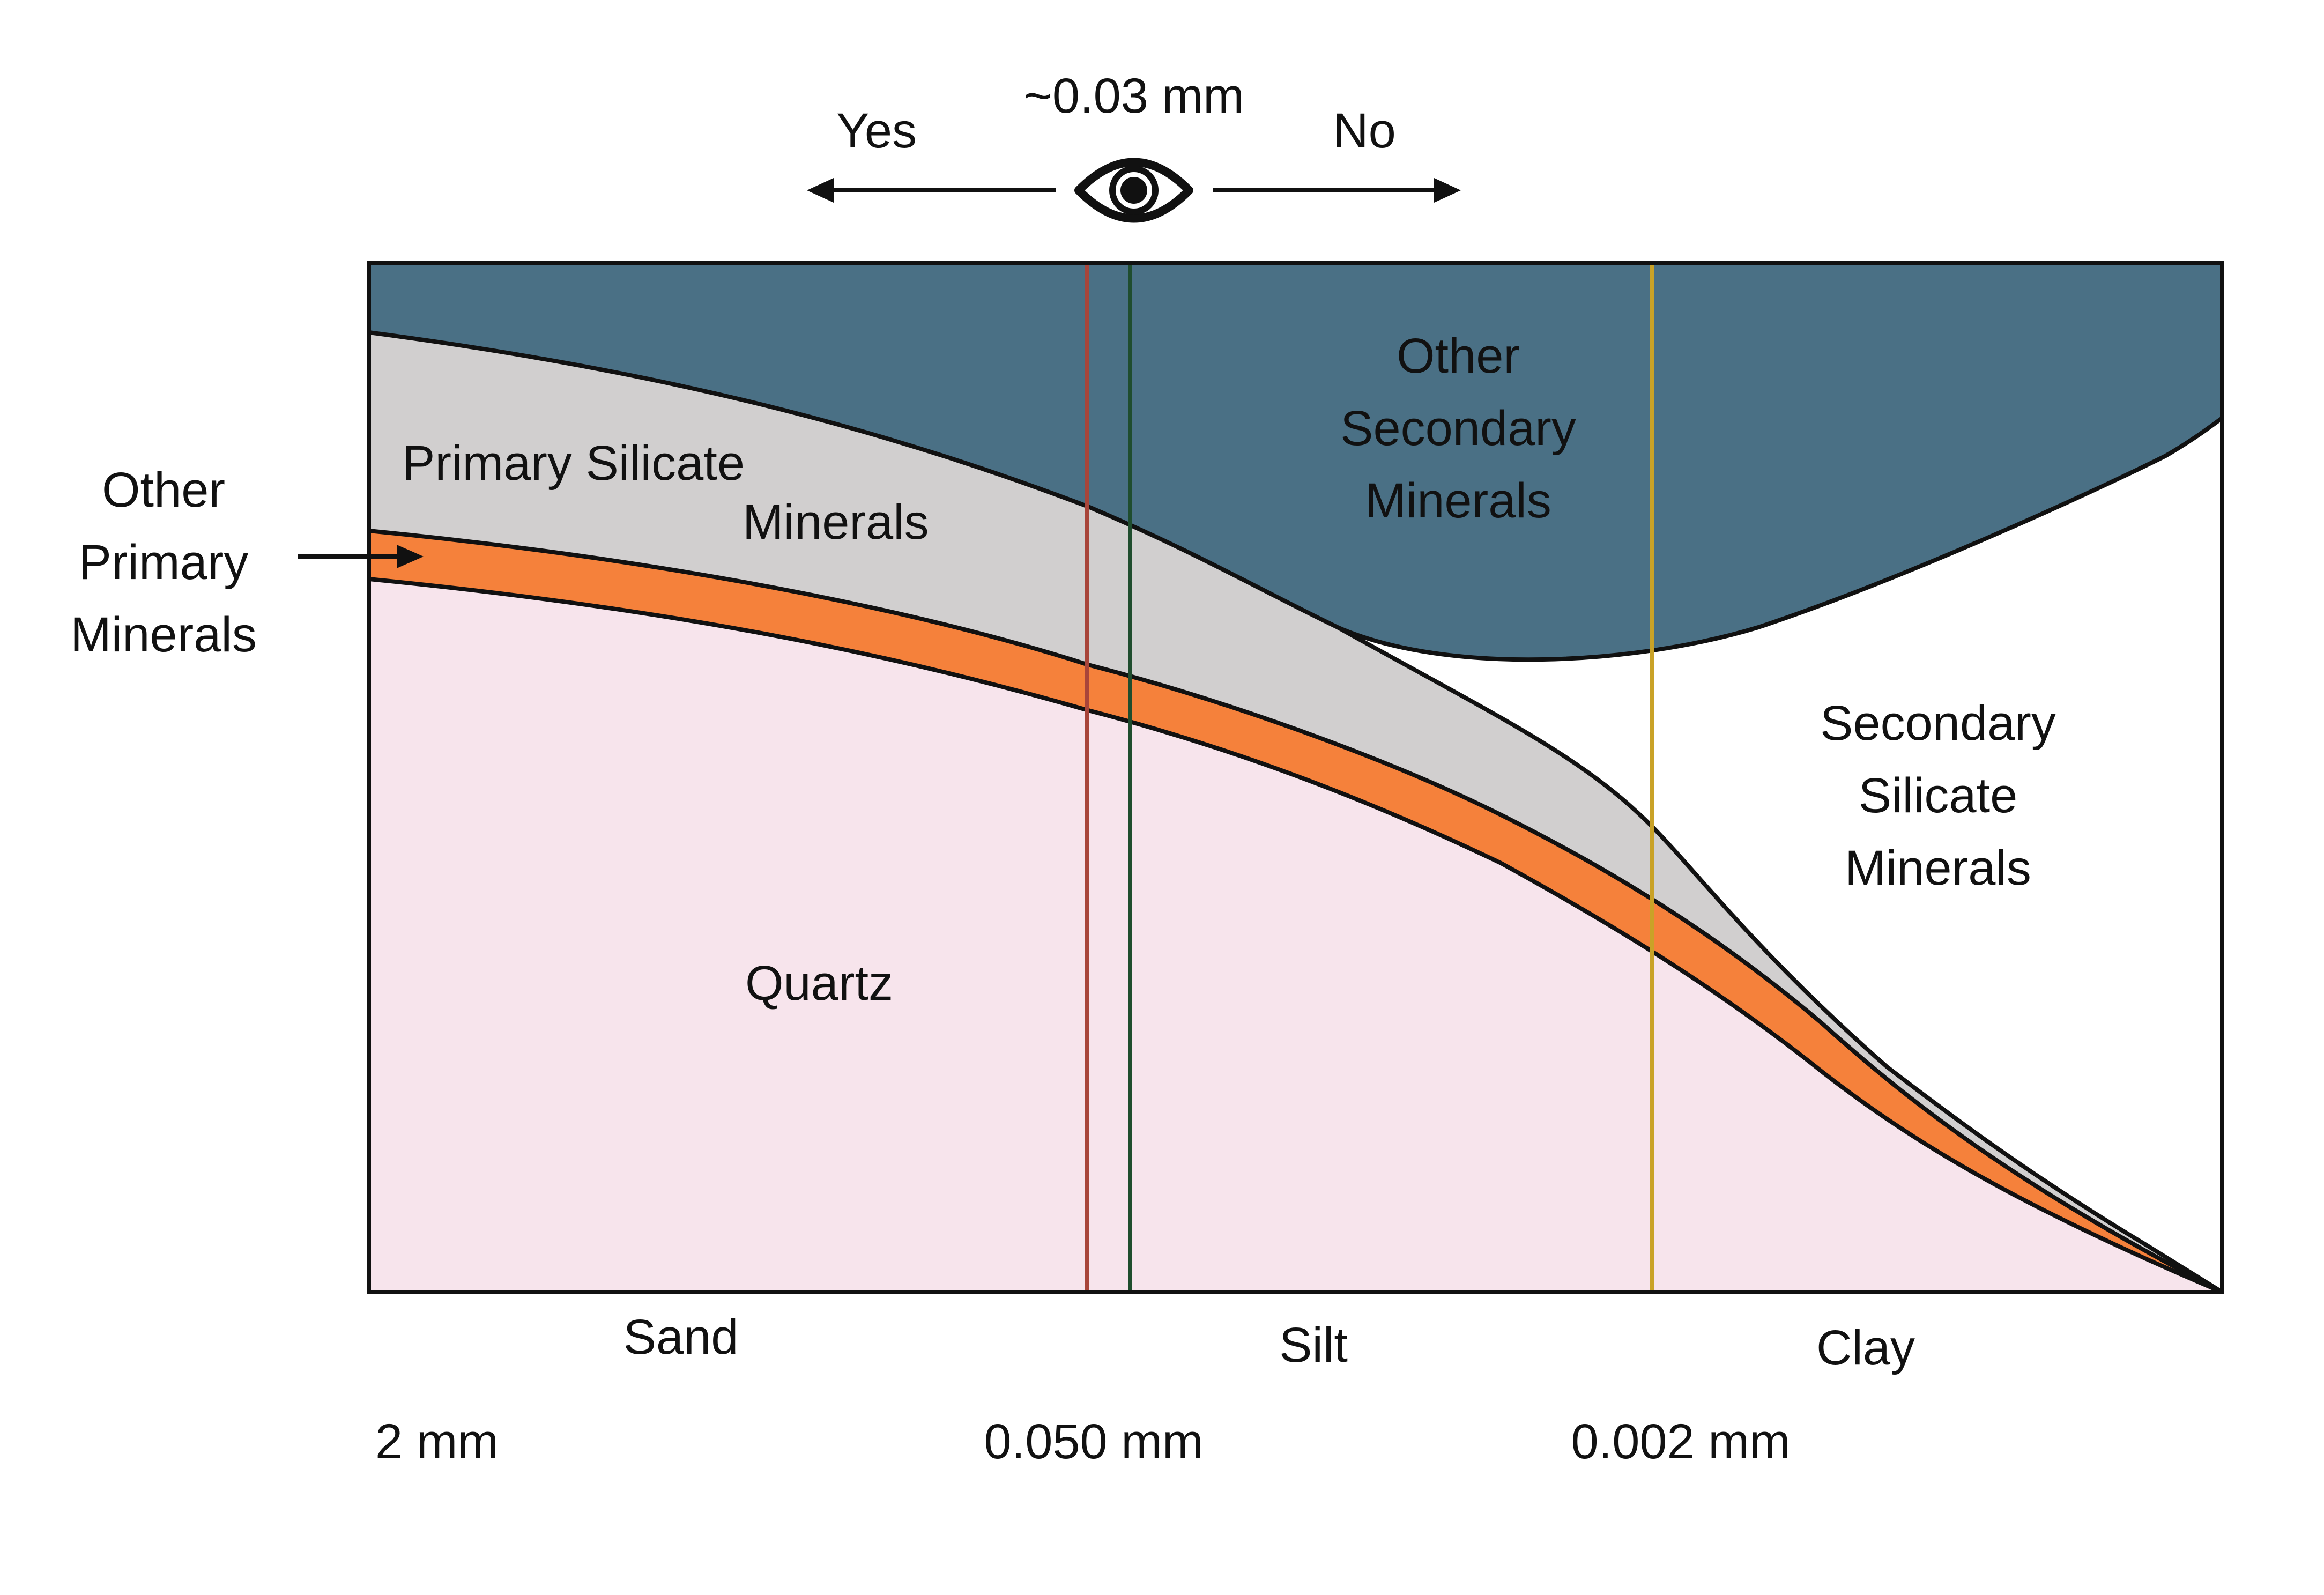 The image size is (2324, 1595). I want to click on primary-silicate-line-1: Primary Silicate, so click(573, 463).